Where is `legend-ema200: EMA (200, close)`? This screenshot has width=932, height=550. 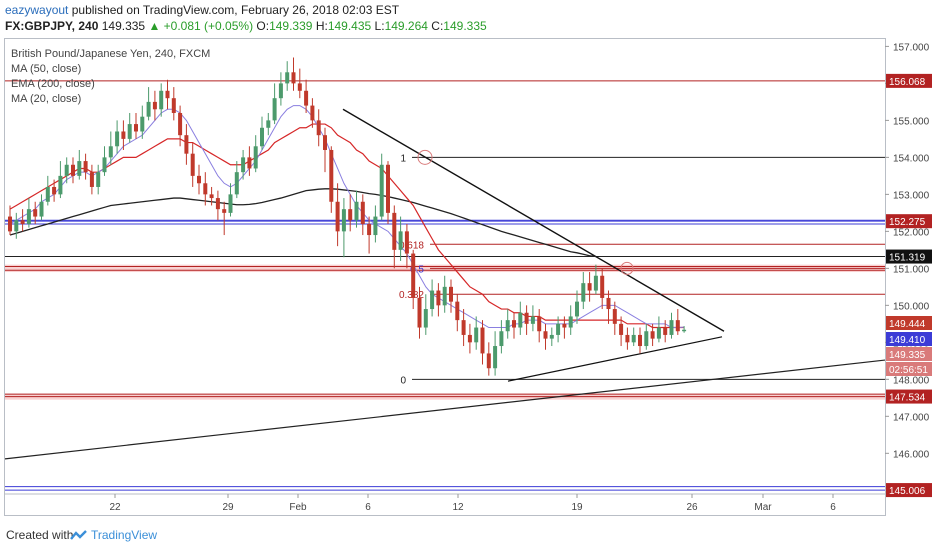
legend-ema200: EMA (200, close) is located at coordinates (53, 84).